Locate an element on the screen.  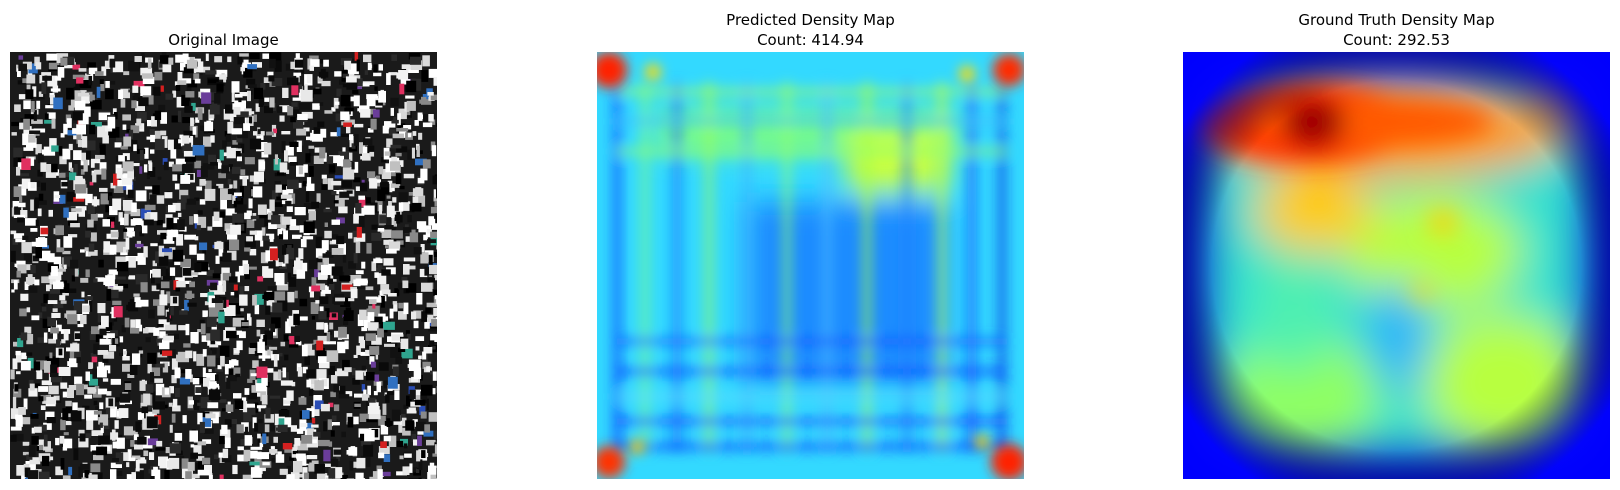
panel-title: Ground Truth Density Map is located at coordinates (1396, 20).